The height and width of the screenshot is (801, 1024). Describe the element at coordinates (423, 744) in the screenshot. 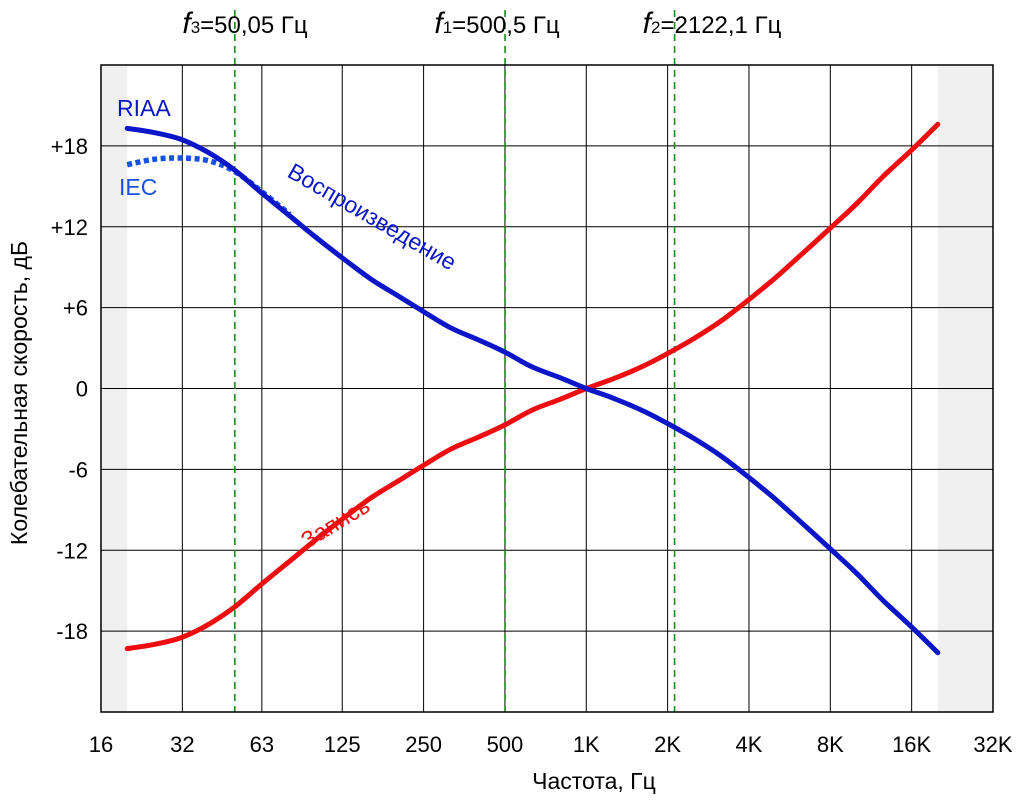

I see `x-tick-250: 250` at that location.